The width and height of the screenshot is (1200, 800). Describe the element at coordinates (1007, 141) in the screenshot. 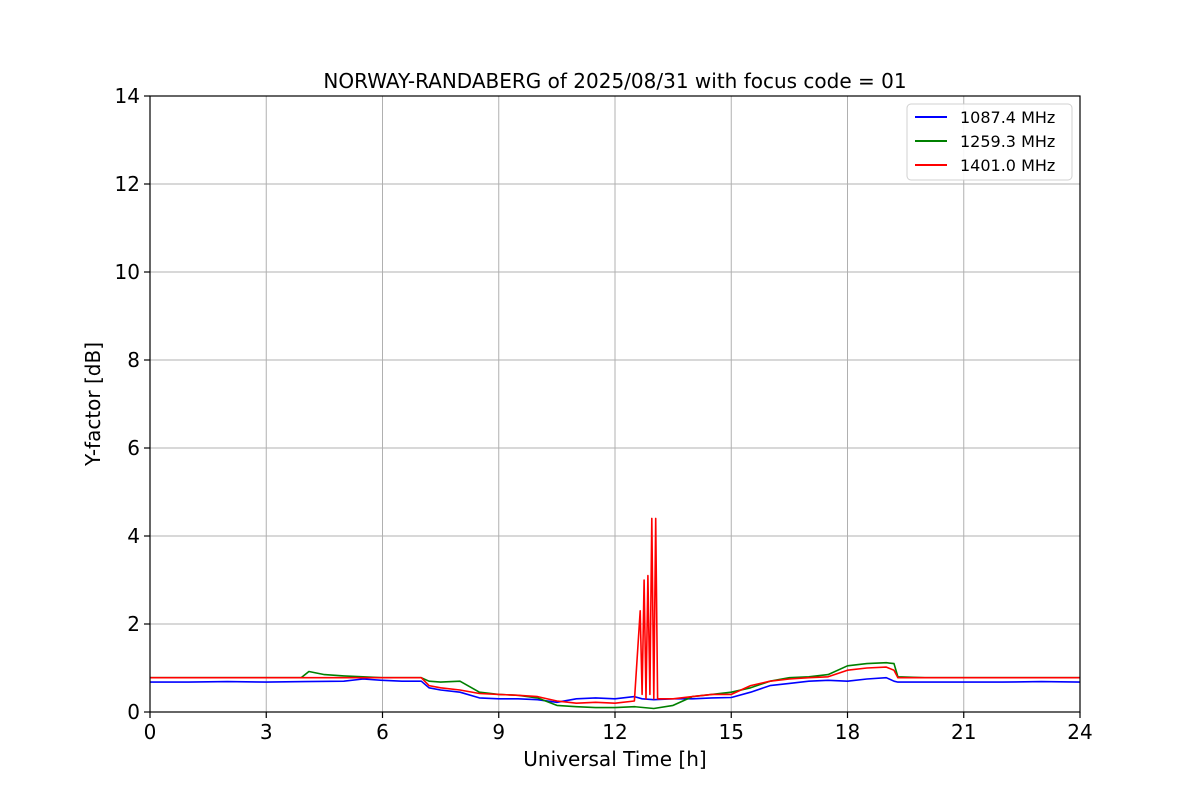

I see `legend-label-2: 1259.3 MHz` at that location.